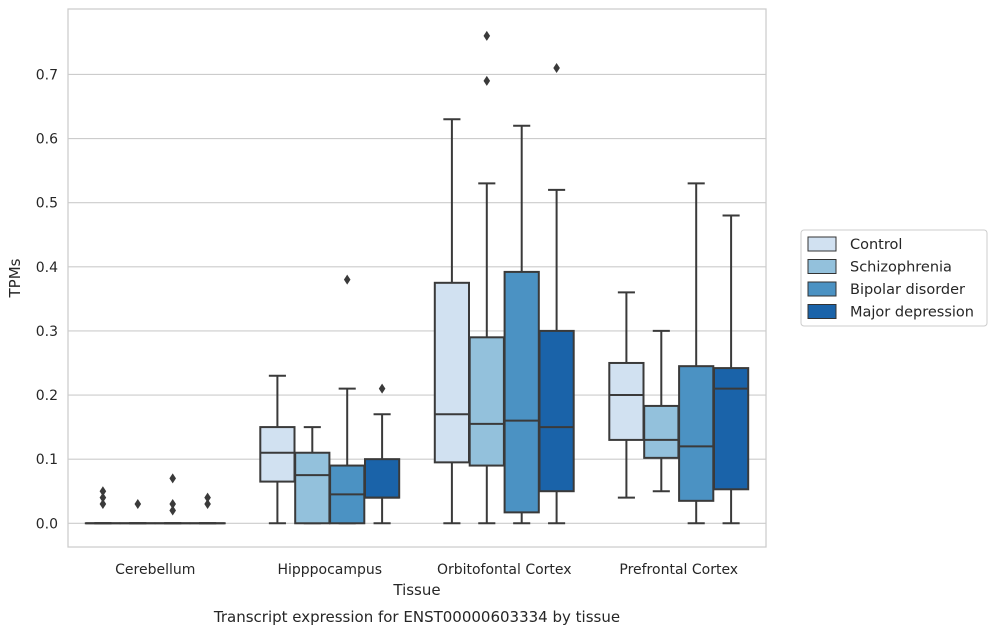 The image size is (997, 634). I want to click on legend-frame, so click(894, 278).